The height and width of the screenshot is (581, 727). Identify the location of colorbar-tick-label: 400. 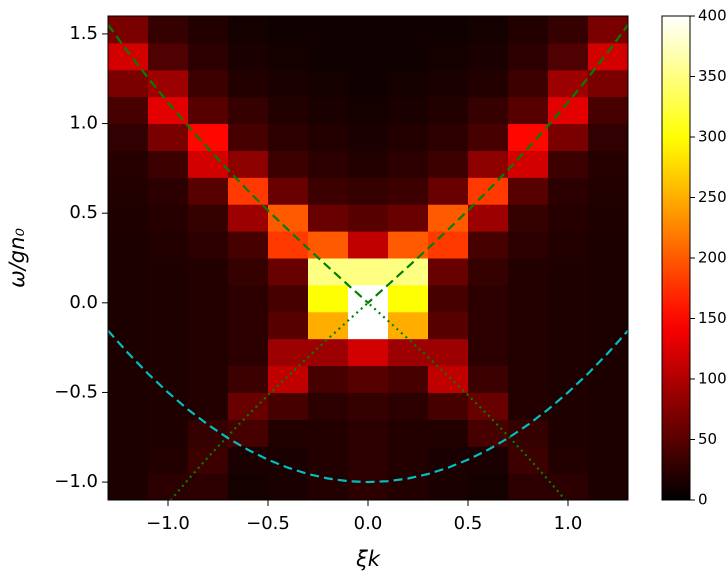
(712, 16).